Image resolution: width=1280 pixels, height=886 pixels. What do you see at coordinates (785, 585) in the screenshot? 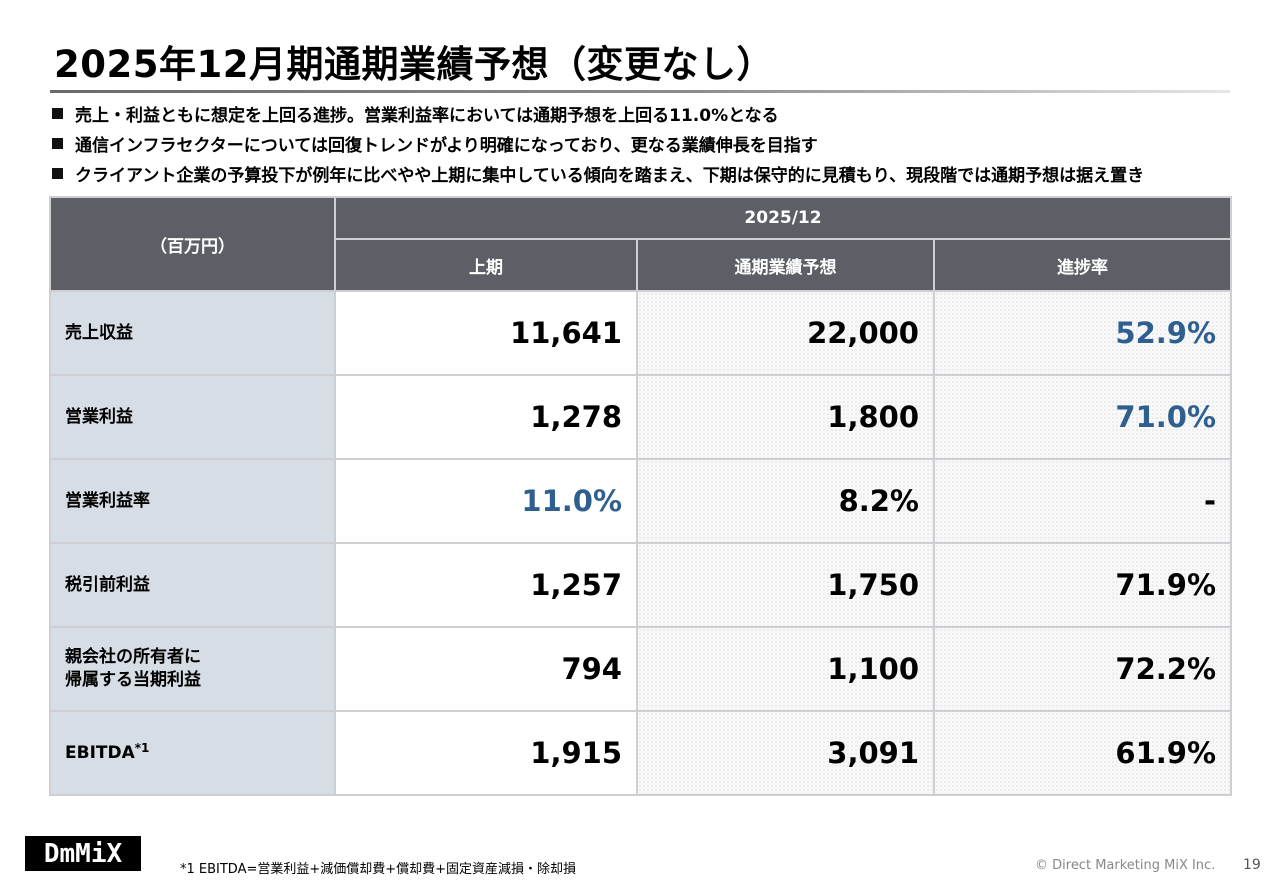
I see `forecast-value: 1,750` at bounding box center [785, 585].